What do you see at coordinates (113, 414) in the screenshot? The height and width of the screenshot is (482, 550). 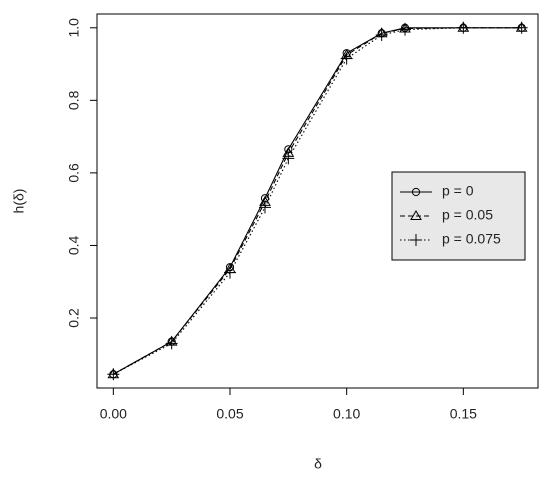 I see `x-tick-label: 0.00` at bounding box center [113, 414].